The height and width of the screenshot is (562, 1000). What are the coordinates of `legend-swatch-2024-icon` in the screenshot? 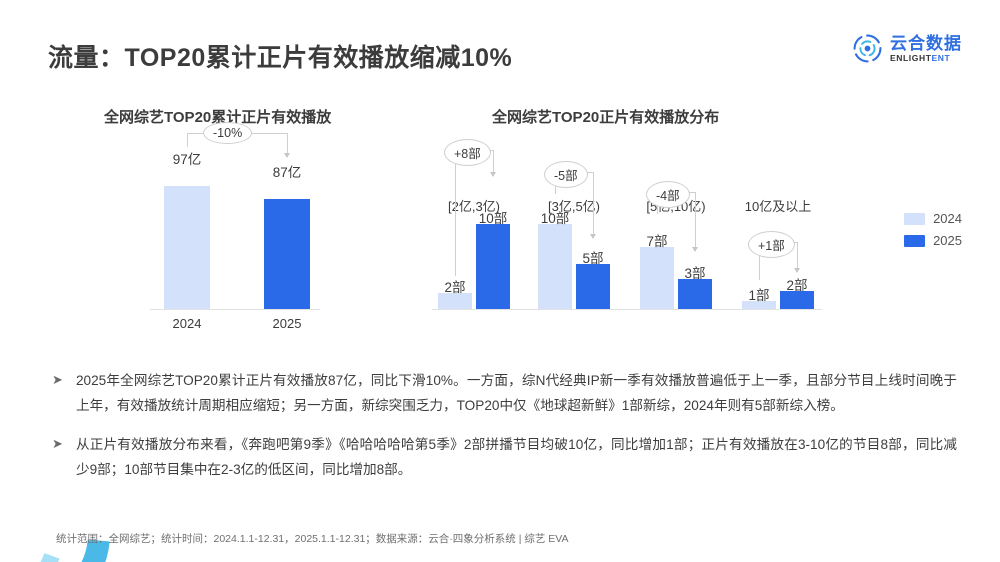 It's located at (915, 218).